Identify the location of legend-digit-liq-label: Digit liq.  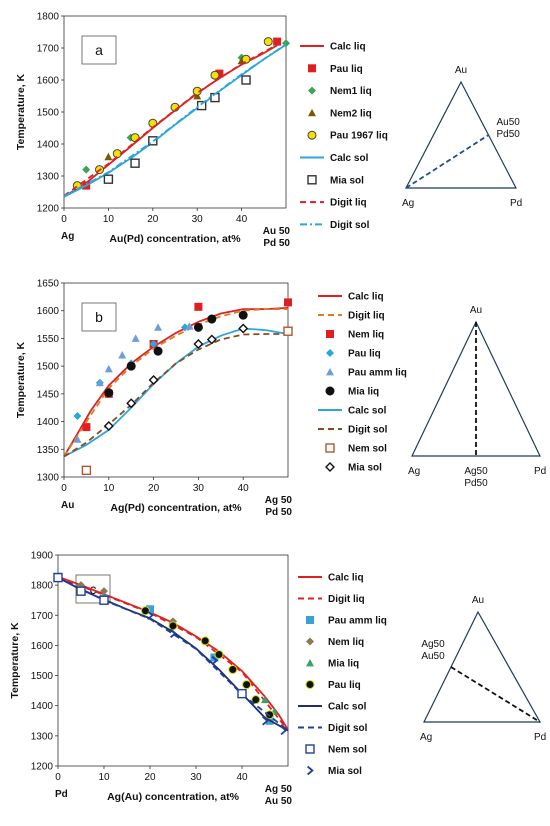
(346, 599).